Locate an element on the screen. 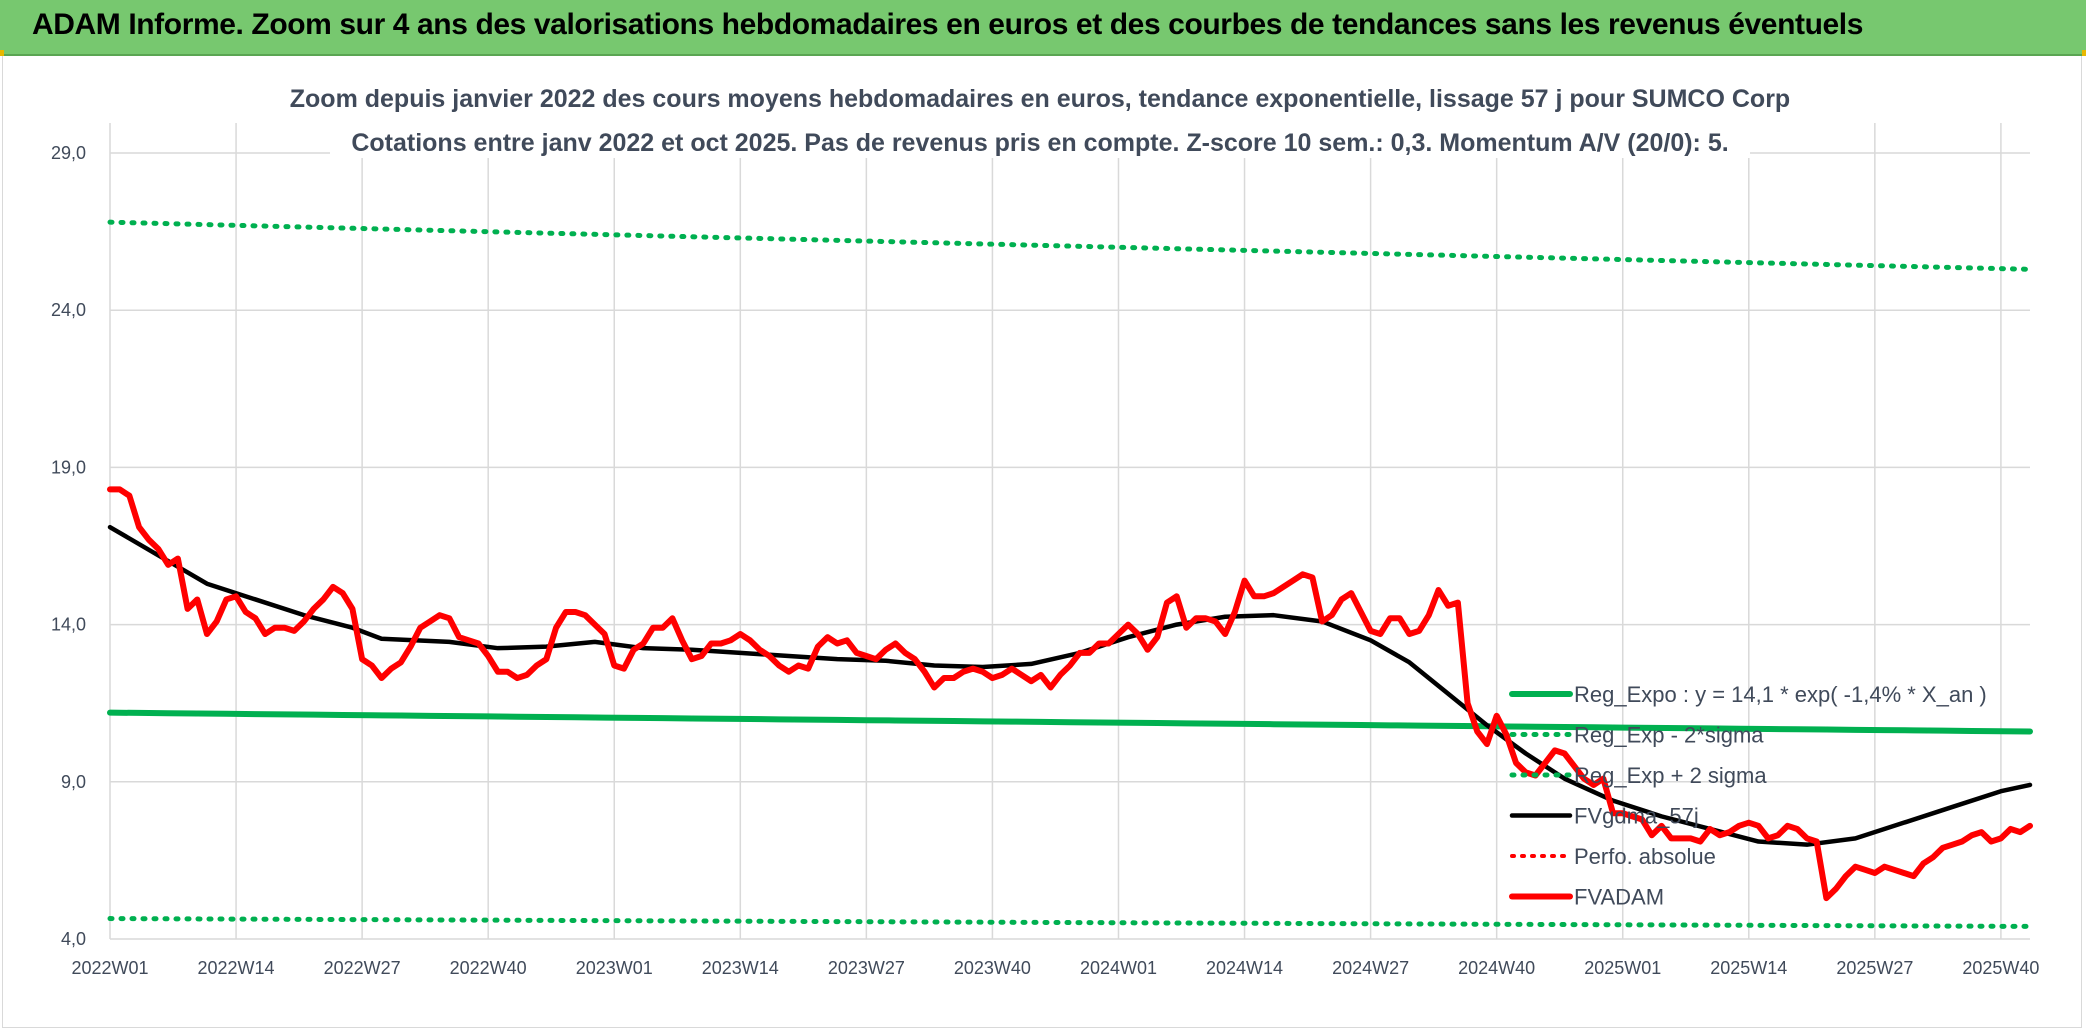 This screenshot has width=2086, height=1031. legend-label: Perfo. absolue is located at coordinates (1645, 856).